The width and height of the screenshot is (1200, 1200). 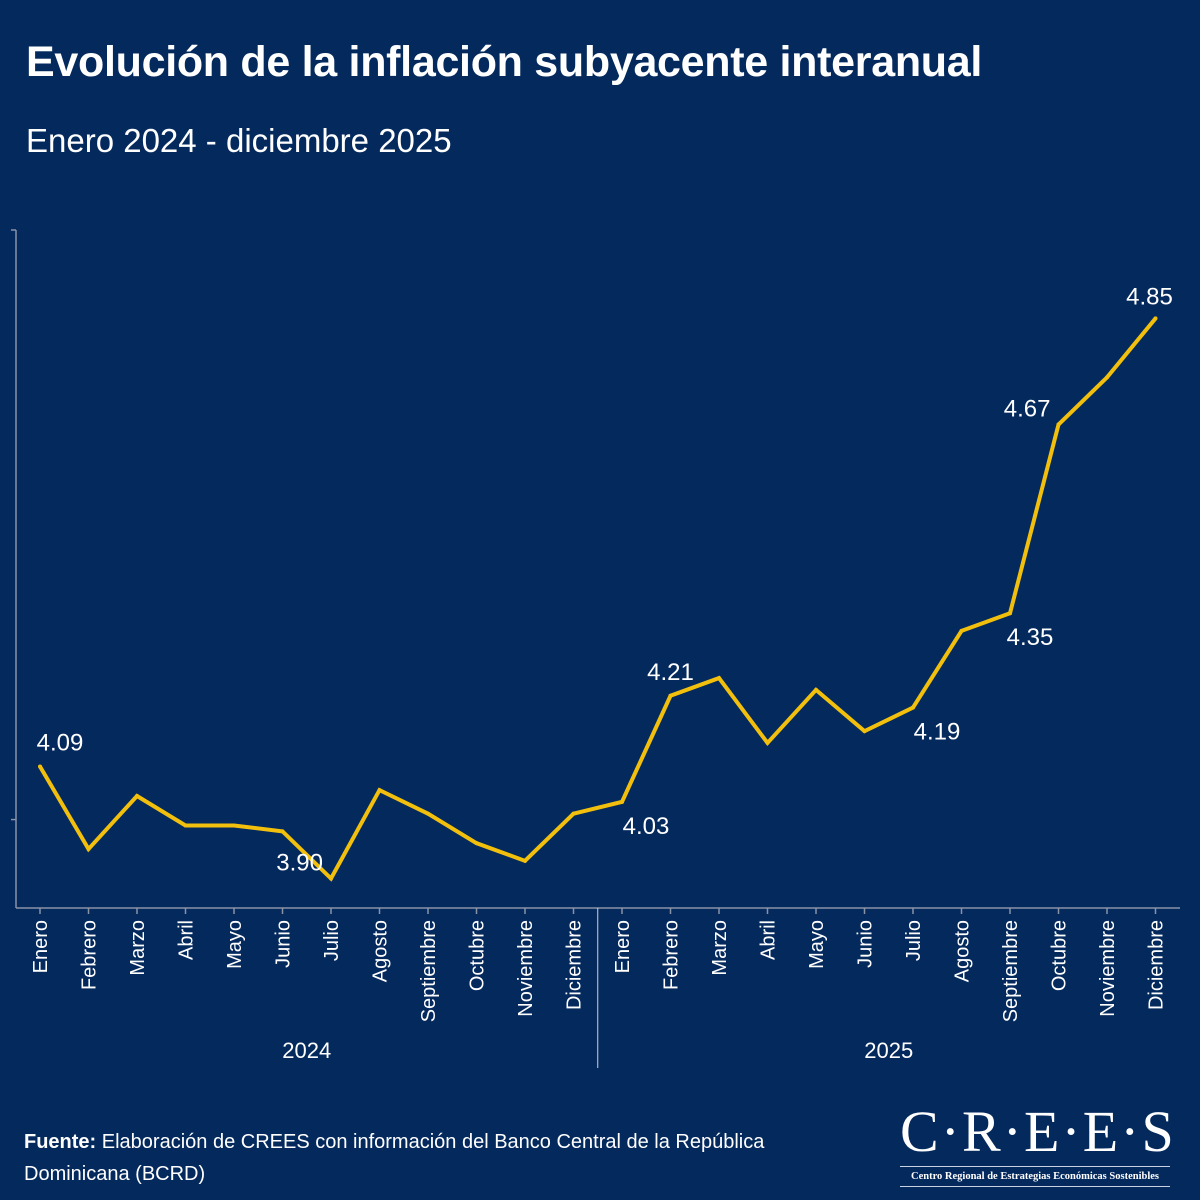 What do you see at coordinates (1038, 1131) in the screenshot?
I see `logo-wordmark: C·R·E·E·S` at bounding box center [1038, 1131].